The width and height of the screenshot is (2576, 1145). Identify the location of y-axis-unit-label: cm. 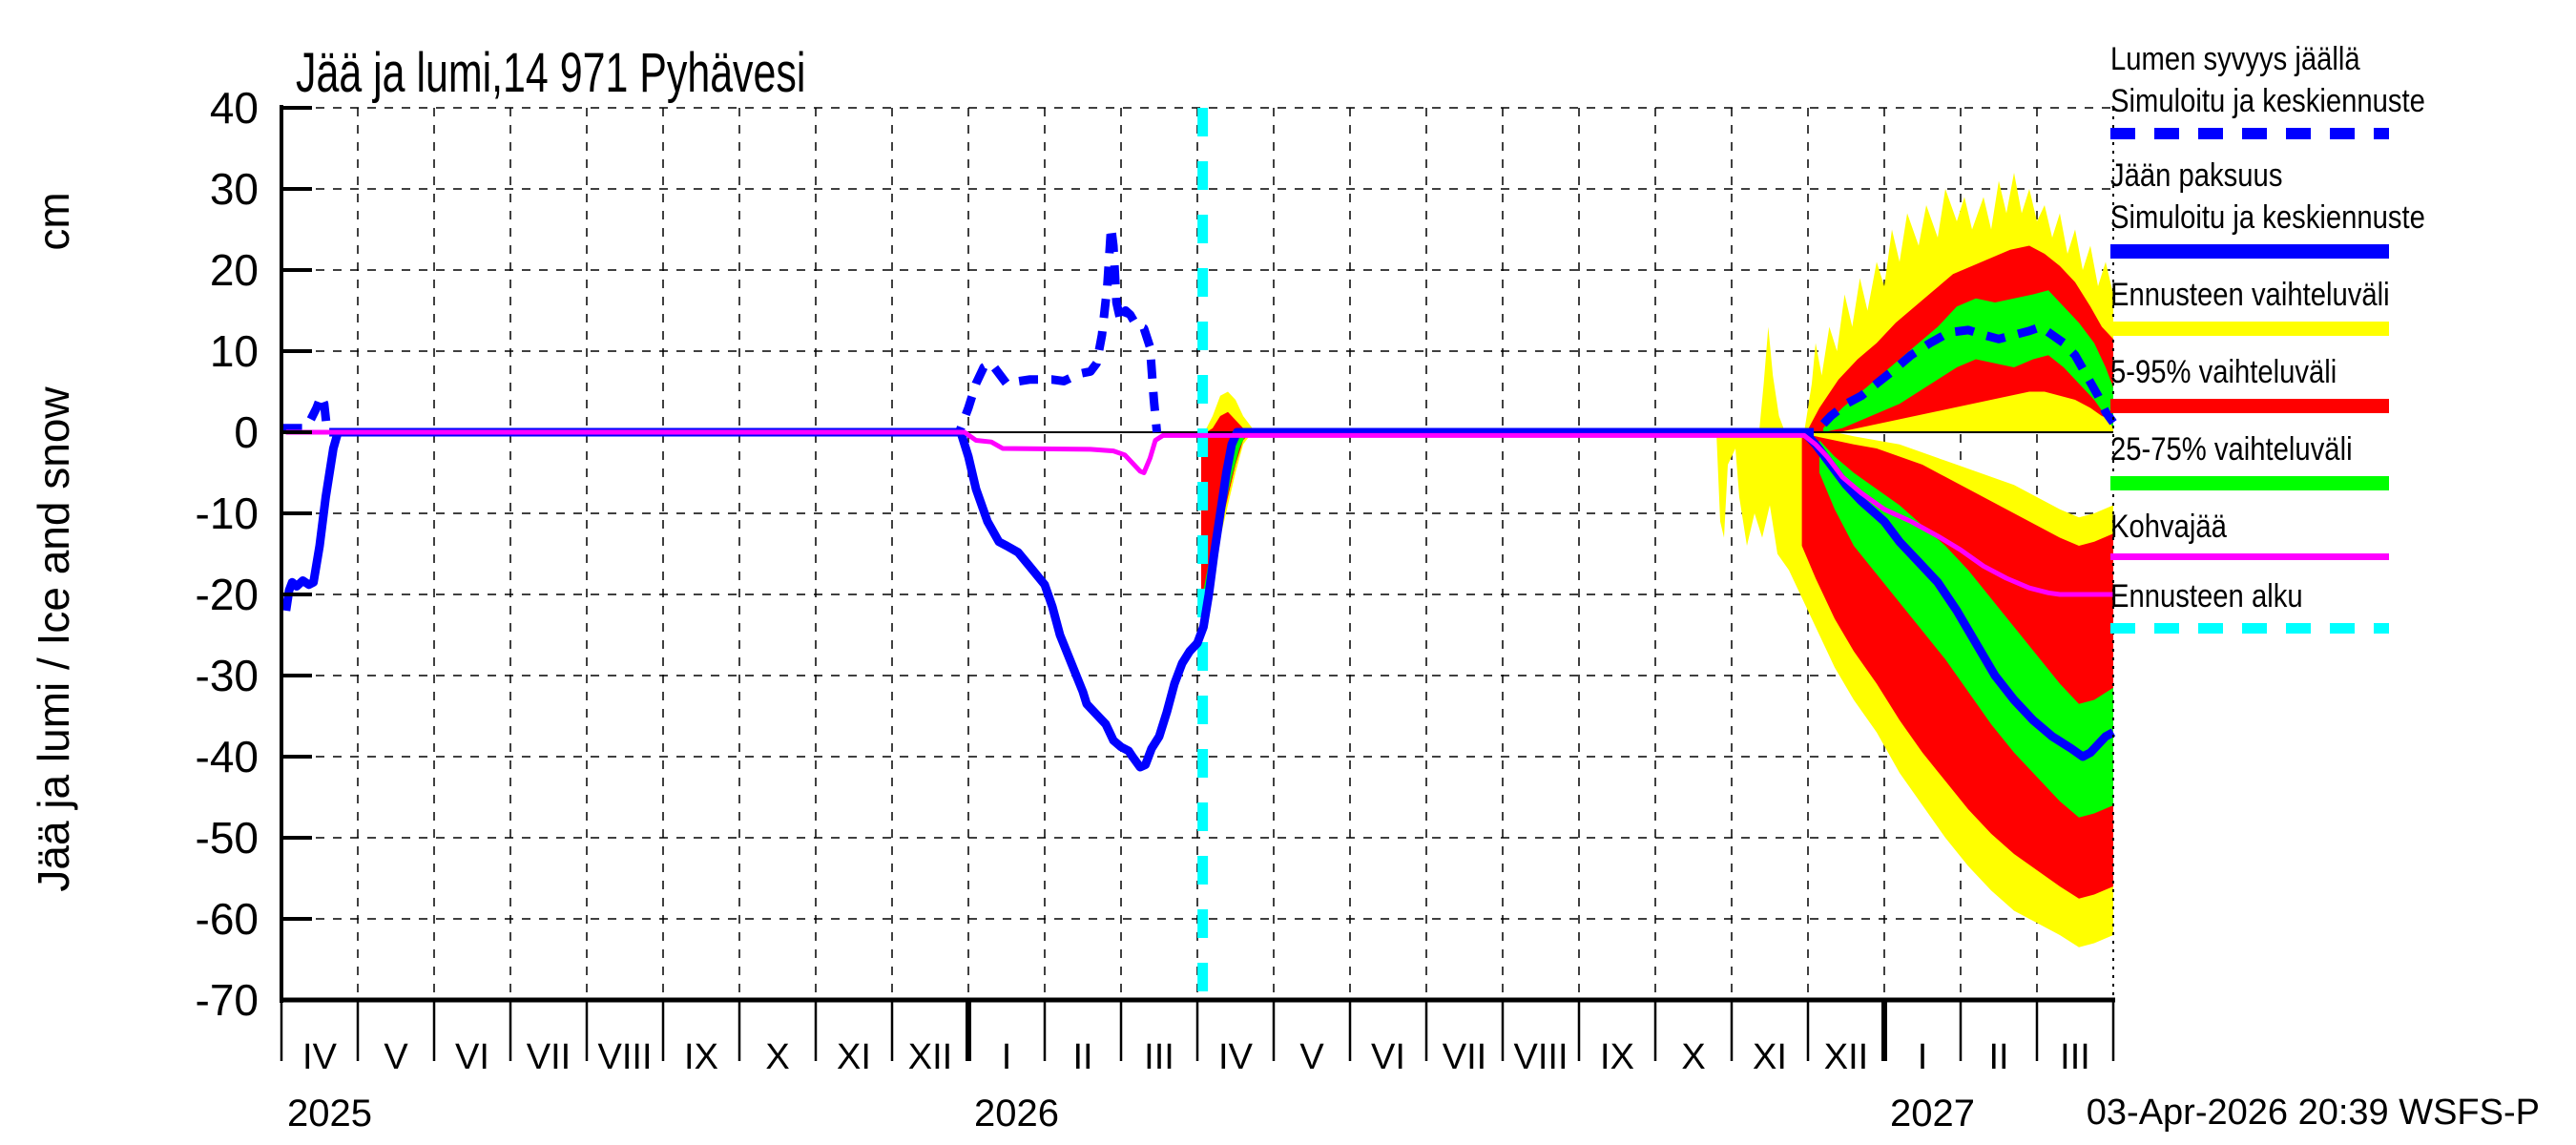
(53, 221).